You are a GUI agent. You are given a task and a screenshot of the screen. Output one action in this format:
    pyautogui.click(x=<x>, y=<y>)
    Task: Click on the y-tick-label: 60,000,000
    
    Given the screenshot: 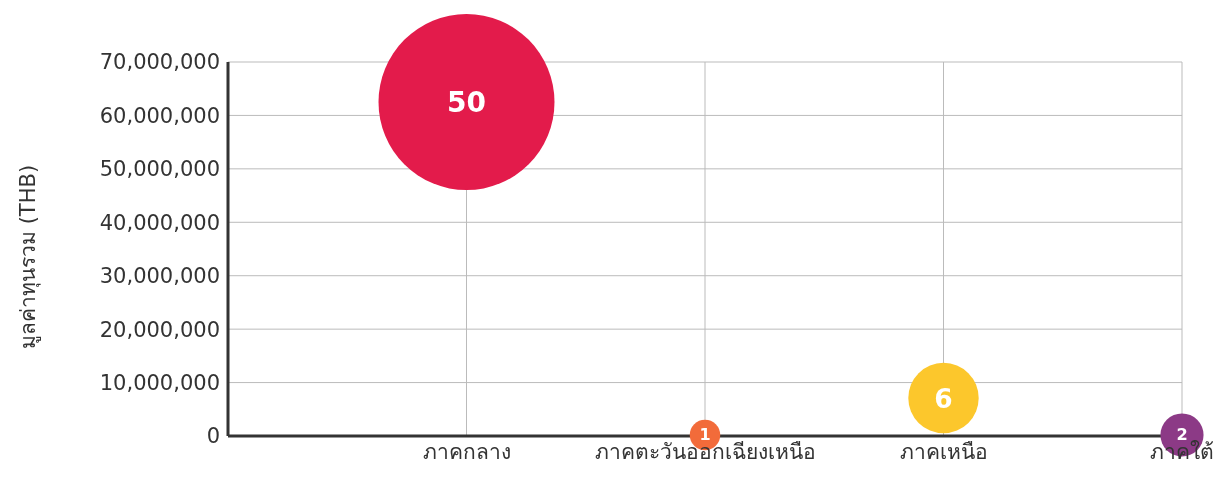 What is the action you would take?
    pyautogui.click(x=159, y=115)
    